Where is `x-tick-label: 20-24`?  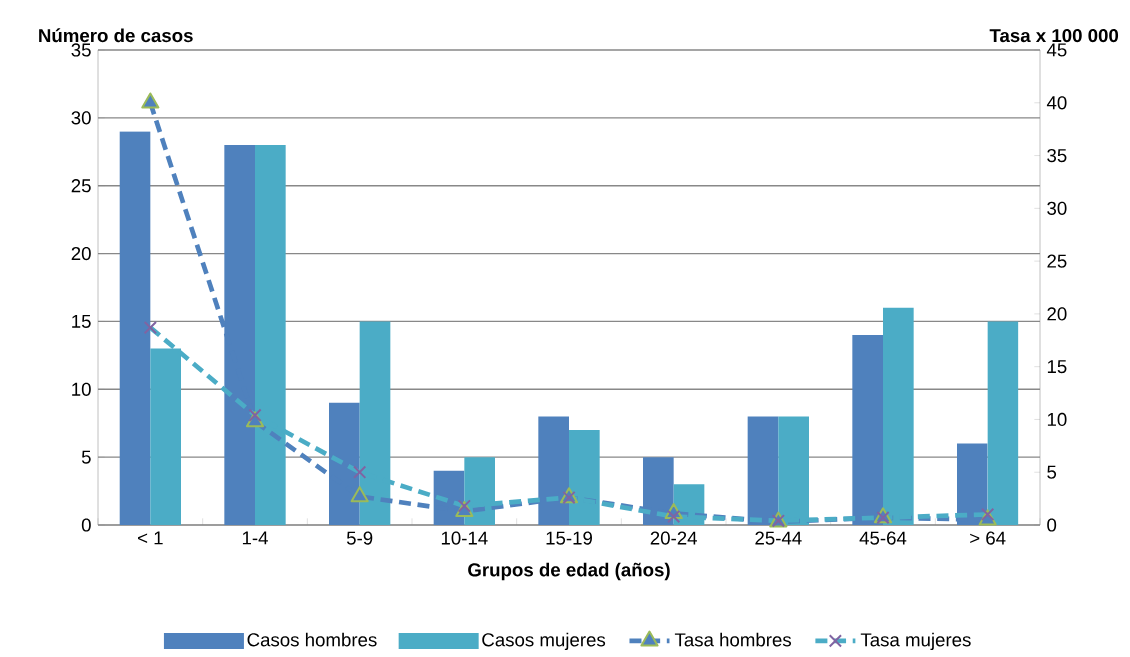 x-tick-label: 20-24 is located at coordinates (673, 538).